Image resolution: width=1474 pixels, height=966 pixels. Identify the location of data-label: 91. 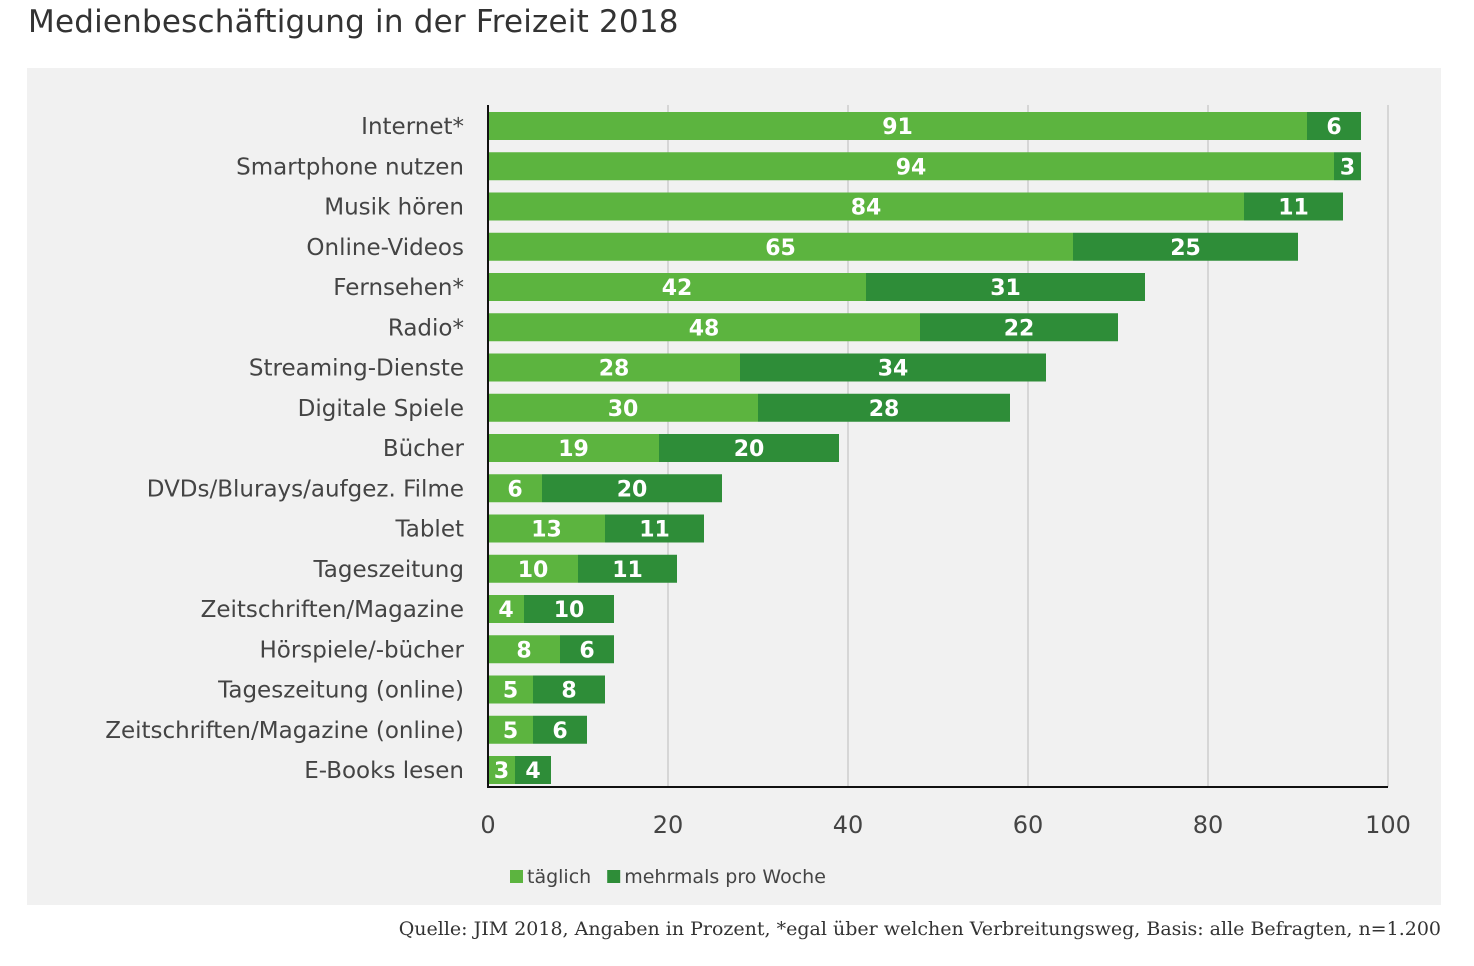
(897, 127).